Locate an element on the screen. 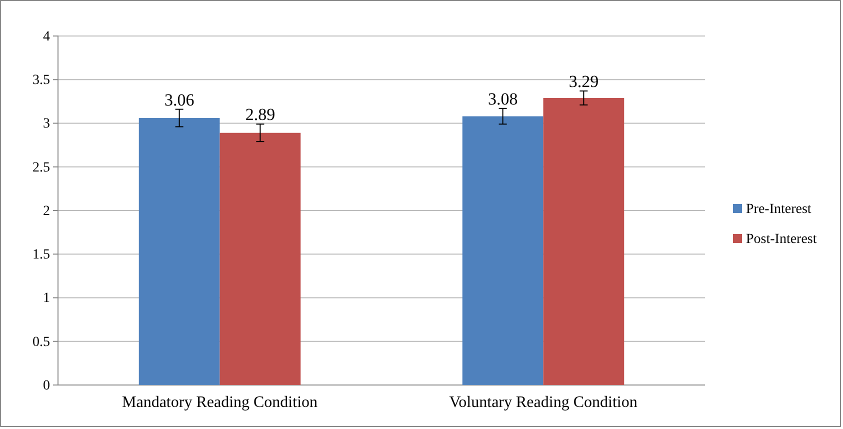 This screenshot has width=843, height=429. y-tick-label: 1.5 is located at coordinates (41, 255).